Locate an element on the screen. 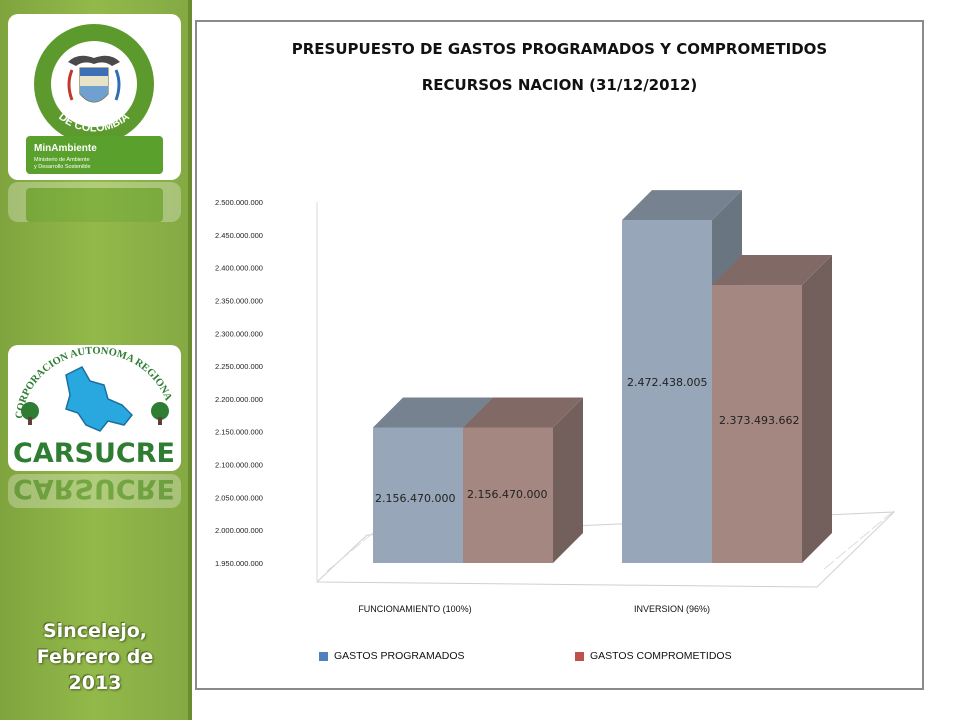 The height and width of the screenshot is (720, 960). x-tick-label: INVERSION (96%) is located at coordinates (672, 609).